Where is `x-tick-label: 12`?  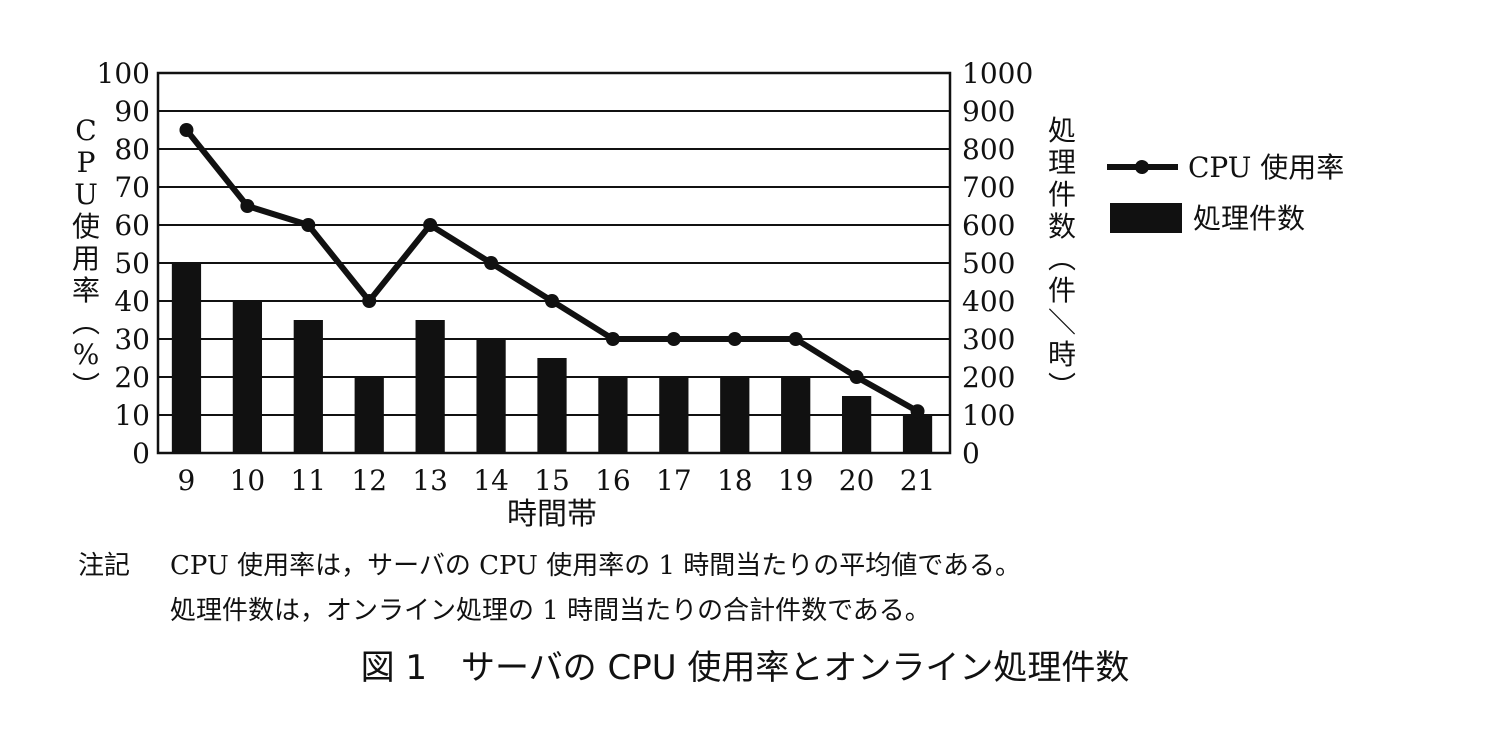
x-tick-label: 12 is located at coordinates (369, 480).